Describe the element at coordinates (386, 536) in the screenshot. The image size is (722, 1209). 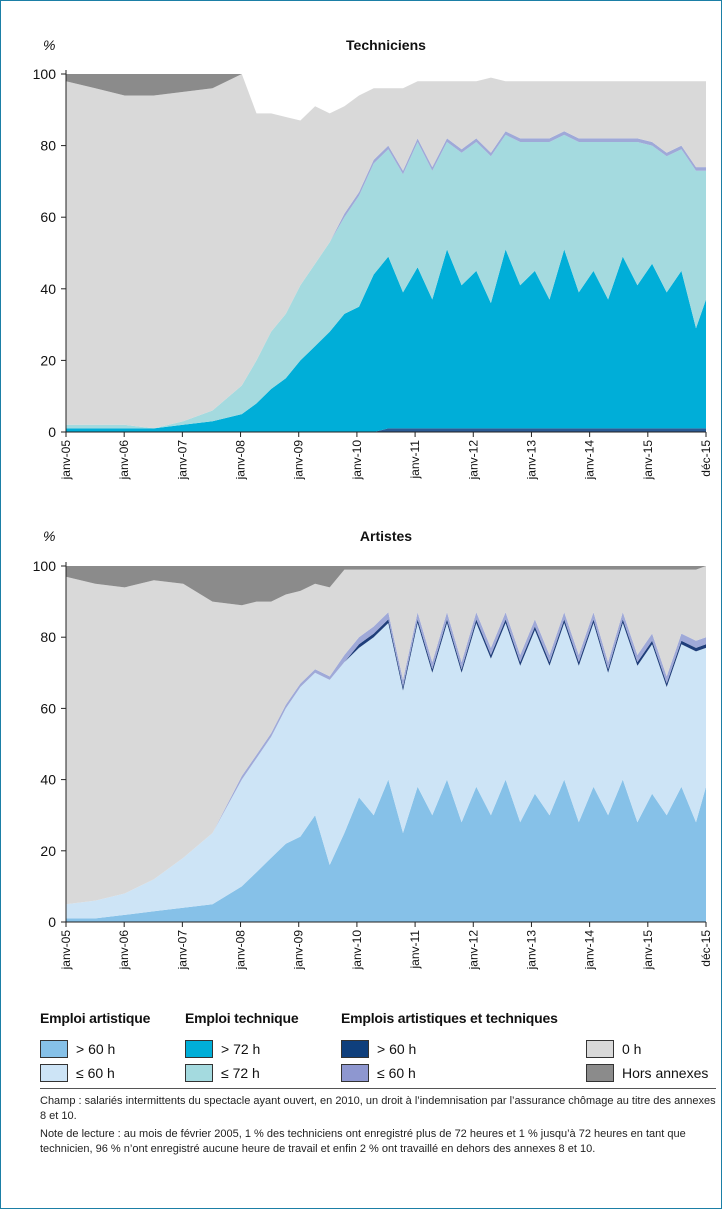
I see `chart-title: Artistes` at that location.